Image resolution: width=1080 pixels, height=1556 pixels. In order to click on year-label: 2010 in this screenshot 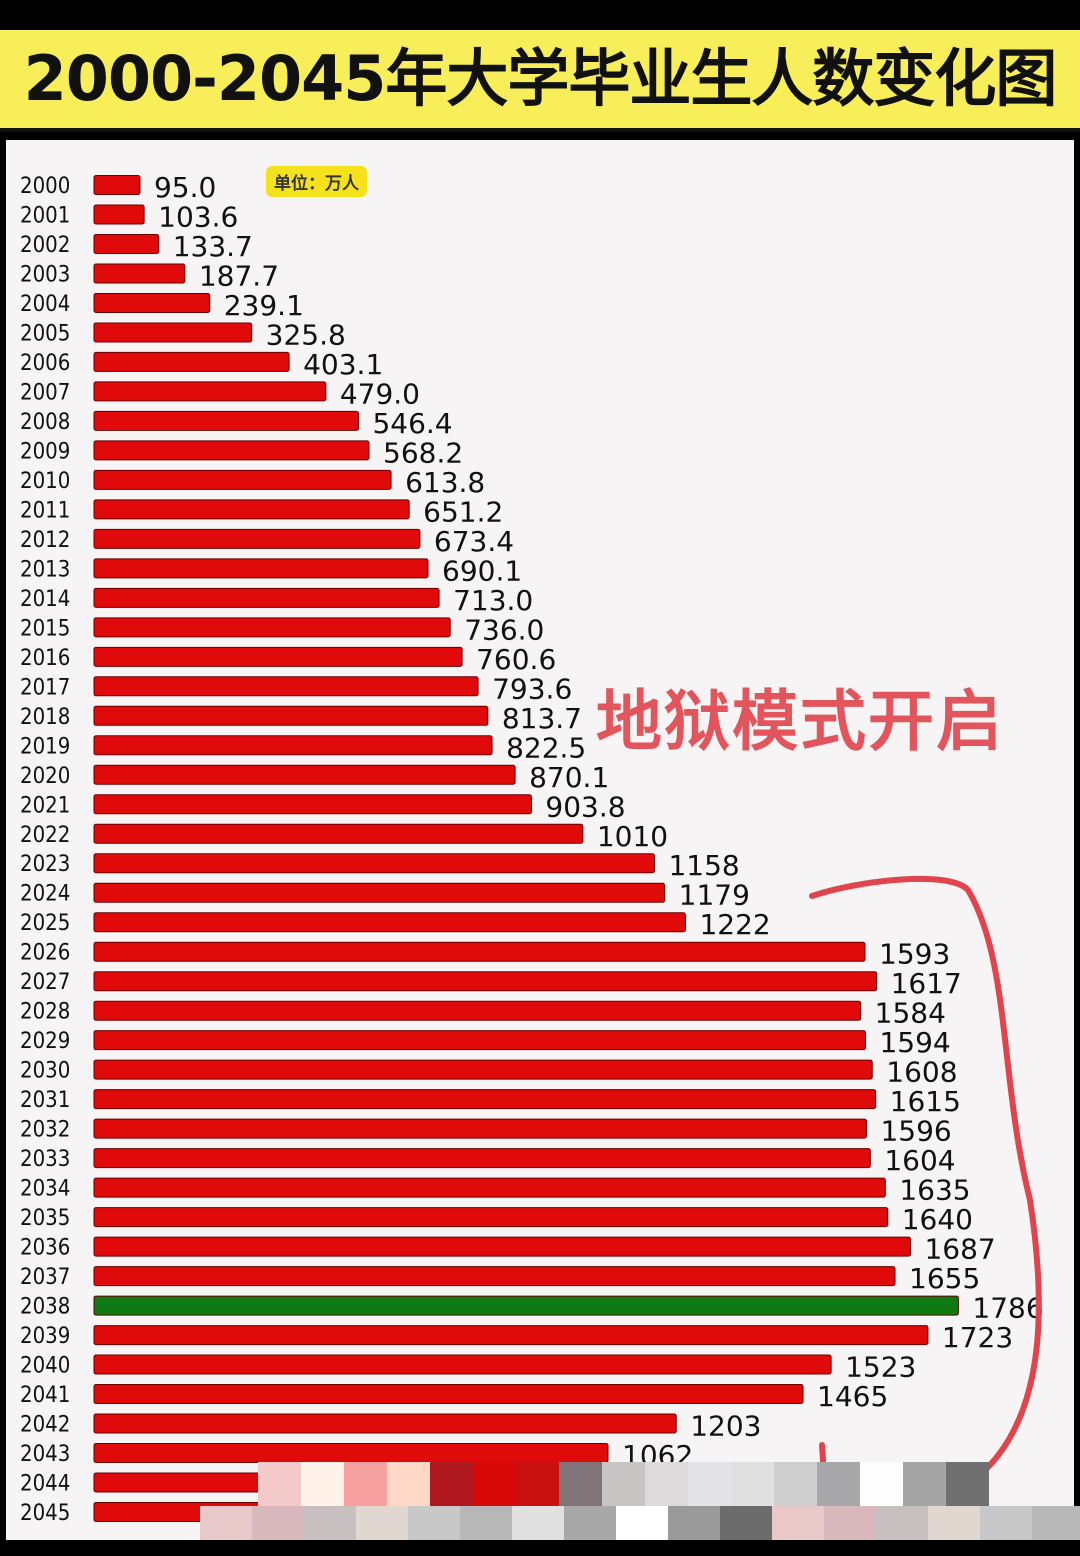, I will do `click(45, 481)`.